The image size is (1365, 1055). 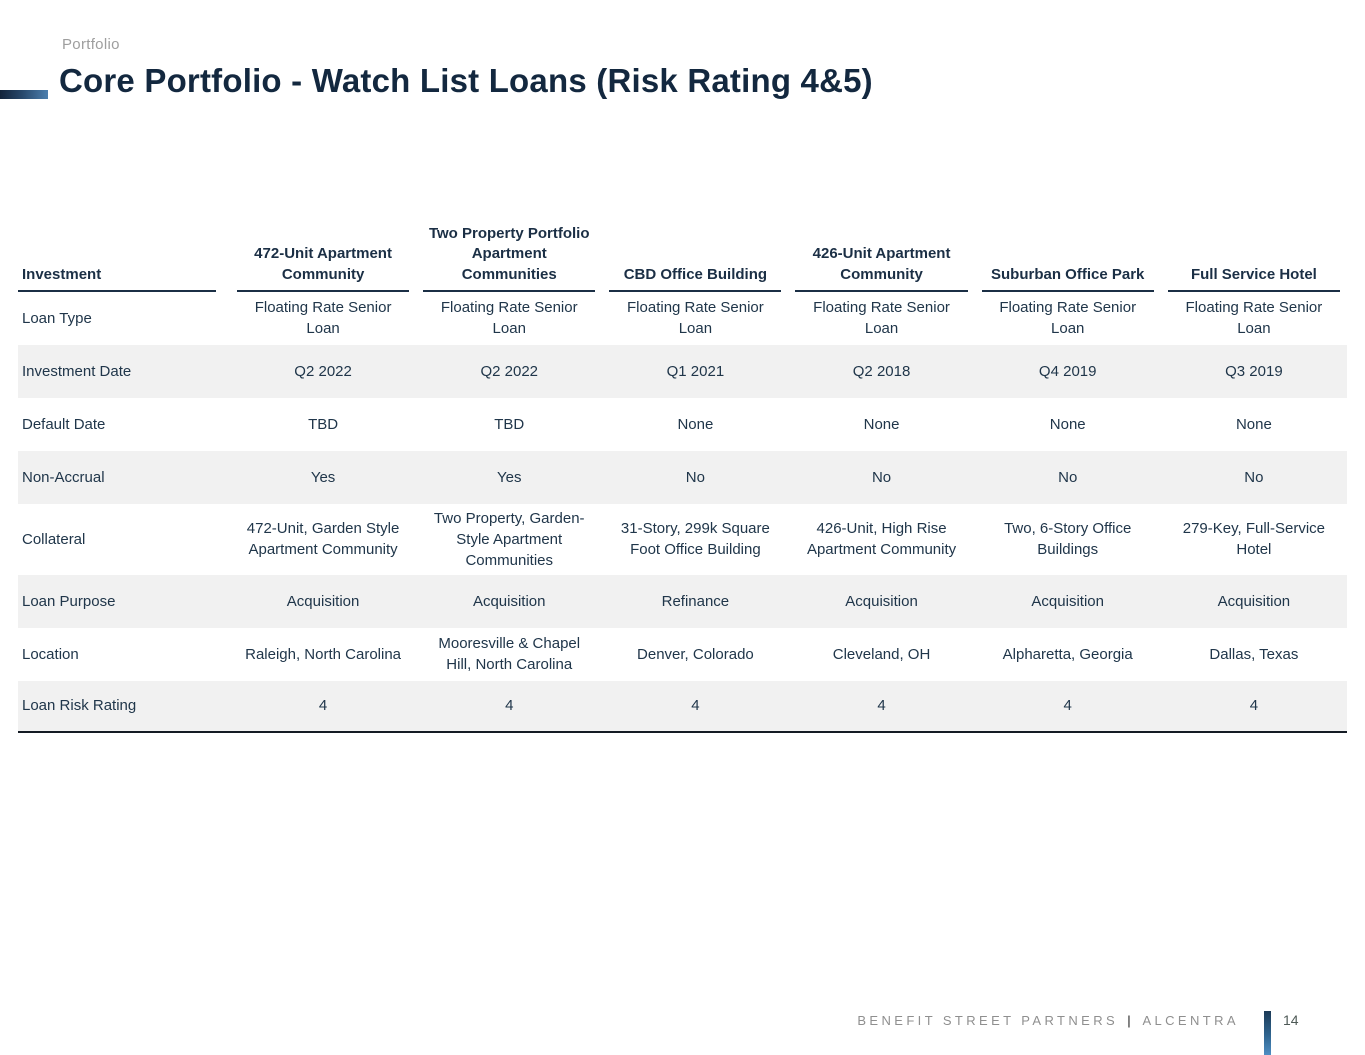 I want to click on table-row: Non-Accrual Yes Yes No No No No, so click(x=682, y=477).